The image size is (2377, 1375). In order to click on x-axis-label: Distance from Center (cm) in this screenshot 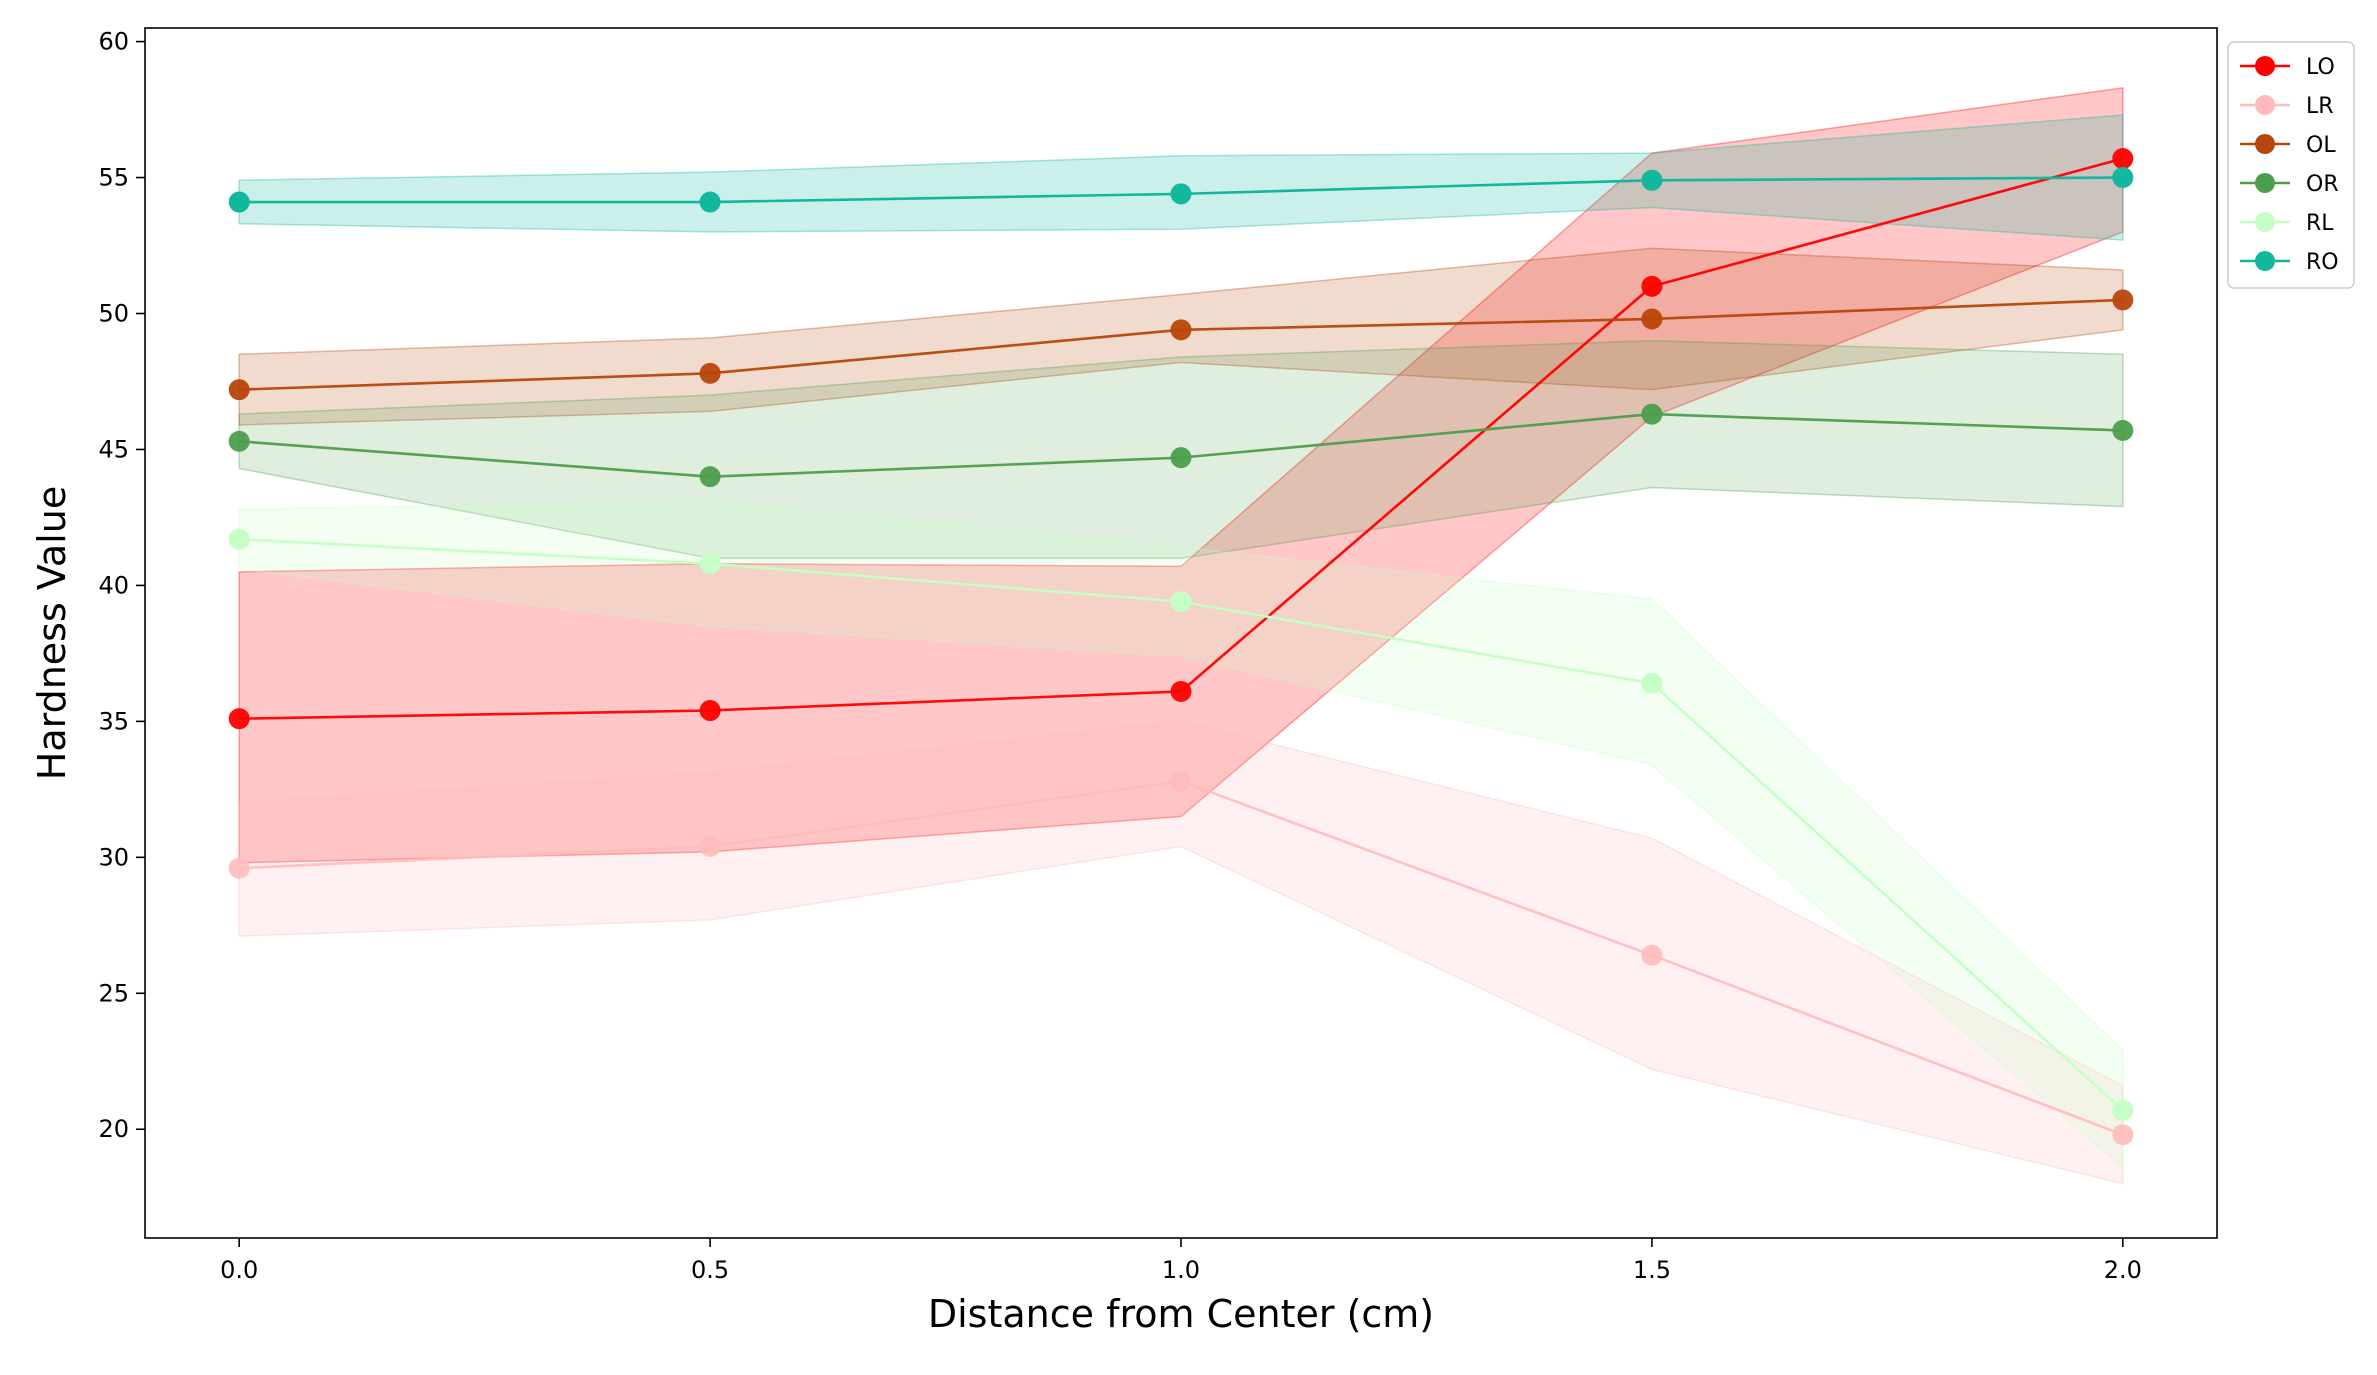, I will do `click(1181, 1314)`.